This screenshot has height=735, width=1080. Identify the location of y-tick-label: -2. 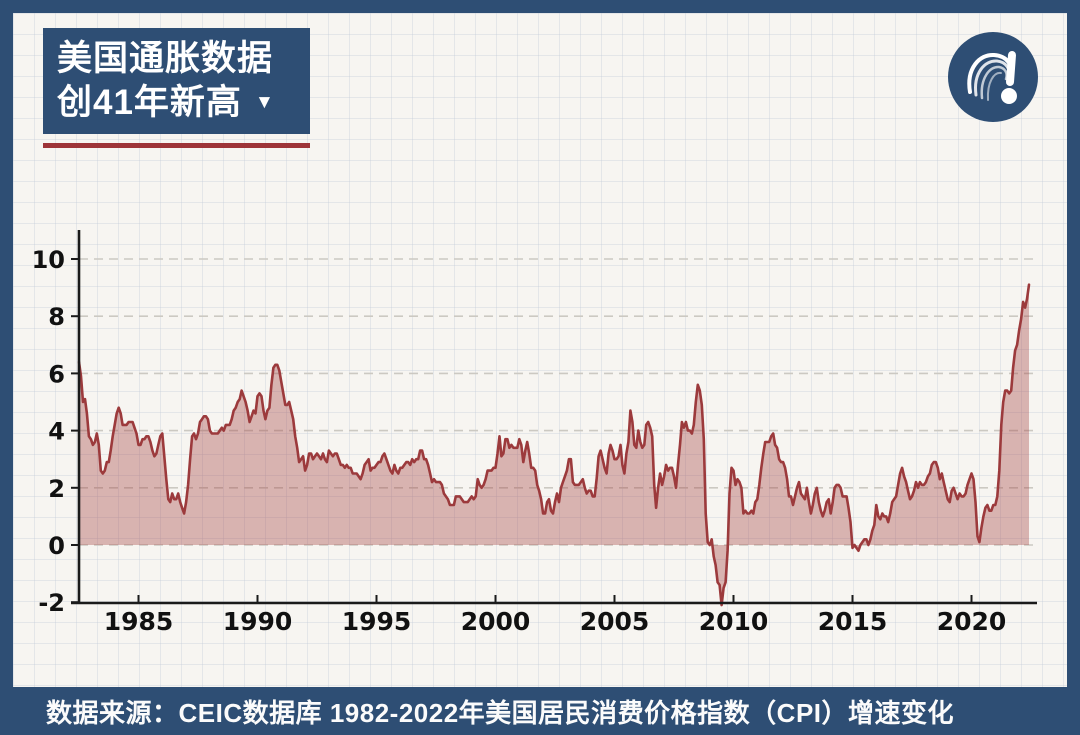
(51, 603).